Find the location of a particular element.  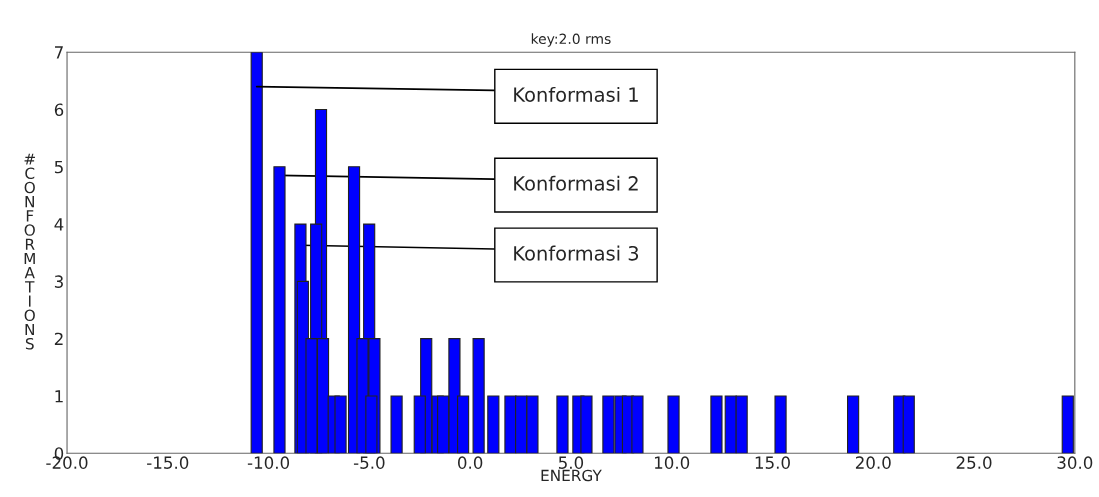

y-tick-label: 6 is located at coordinates (59, 110).